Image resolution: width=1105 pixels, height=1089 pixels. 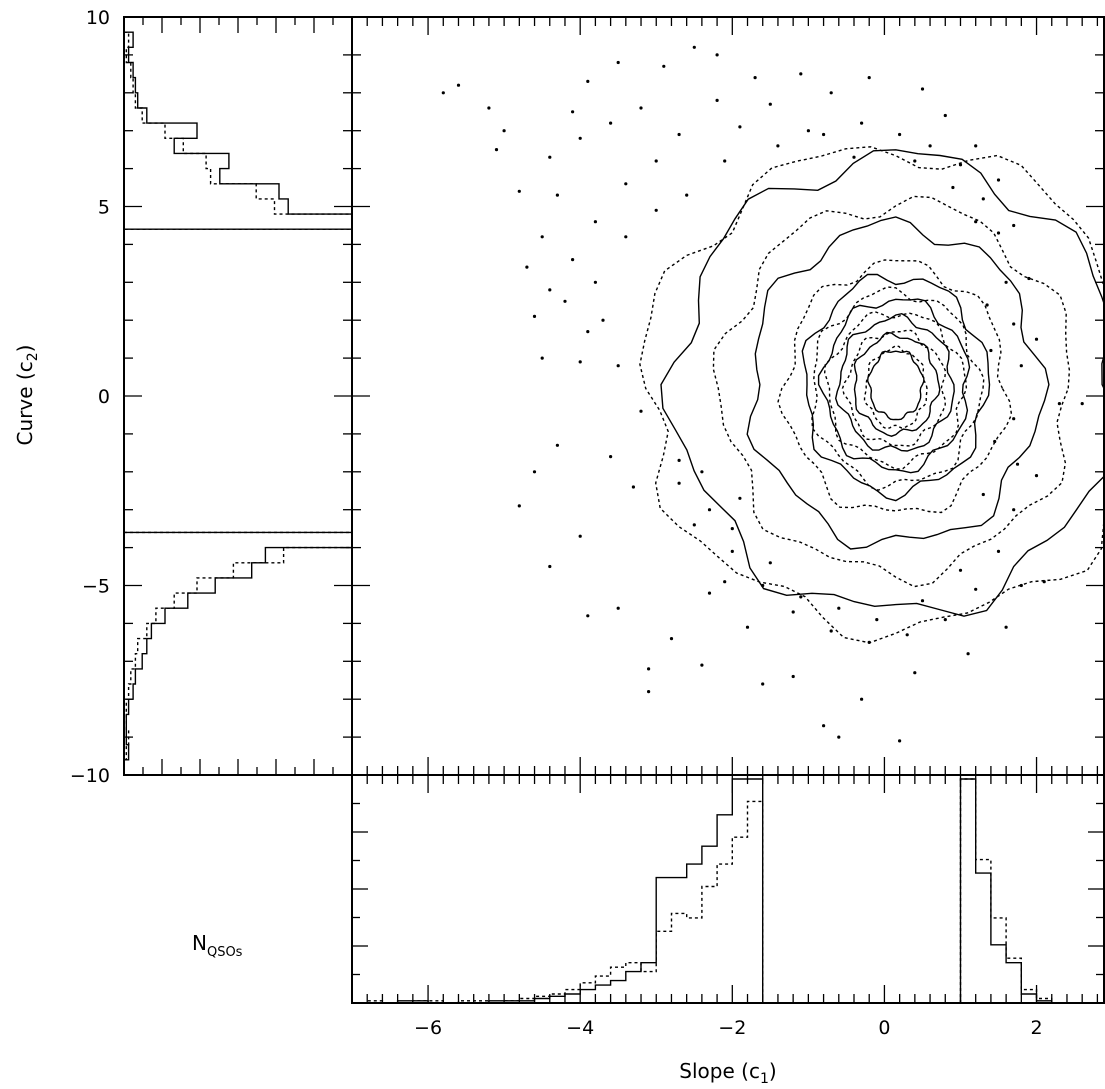 I want to click on x-tick-label: 0, so click(x=884, y=1028).